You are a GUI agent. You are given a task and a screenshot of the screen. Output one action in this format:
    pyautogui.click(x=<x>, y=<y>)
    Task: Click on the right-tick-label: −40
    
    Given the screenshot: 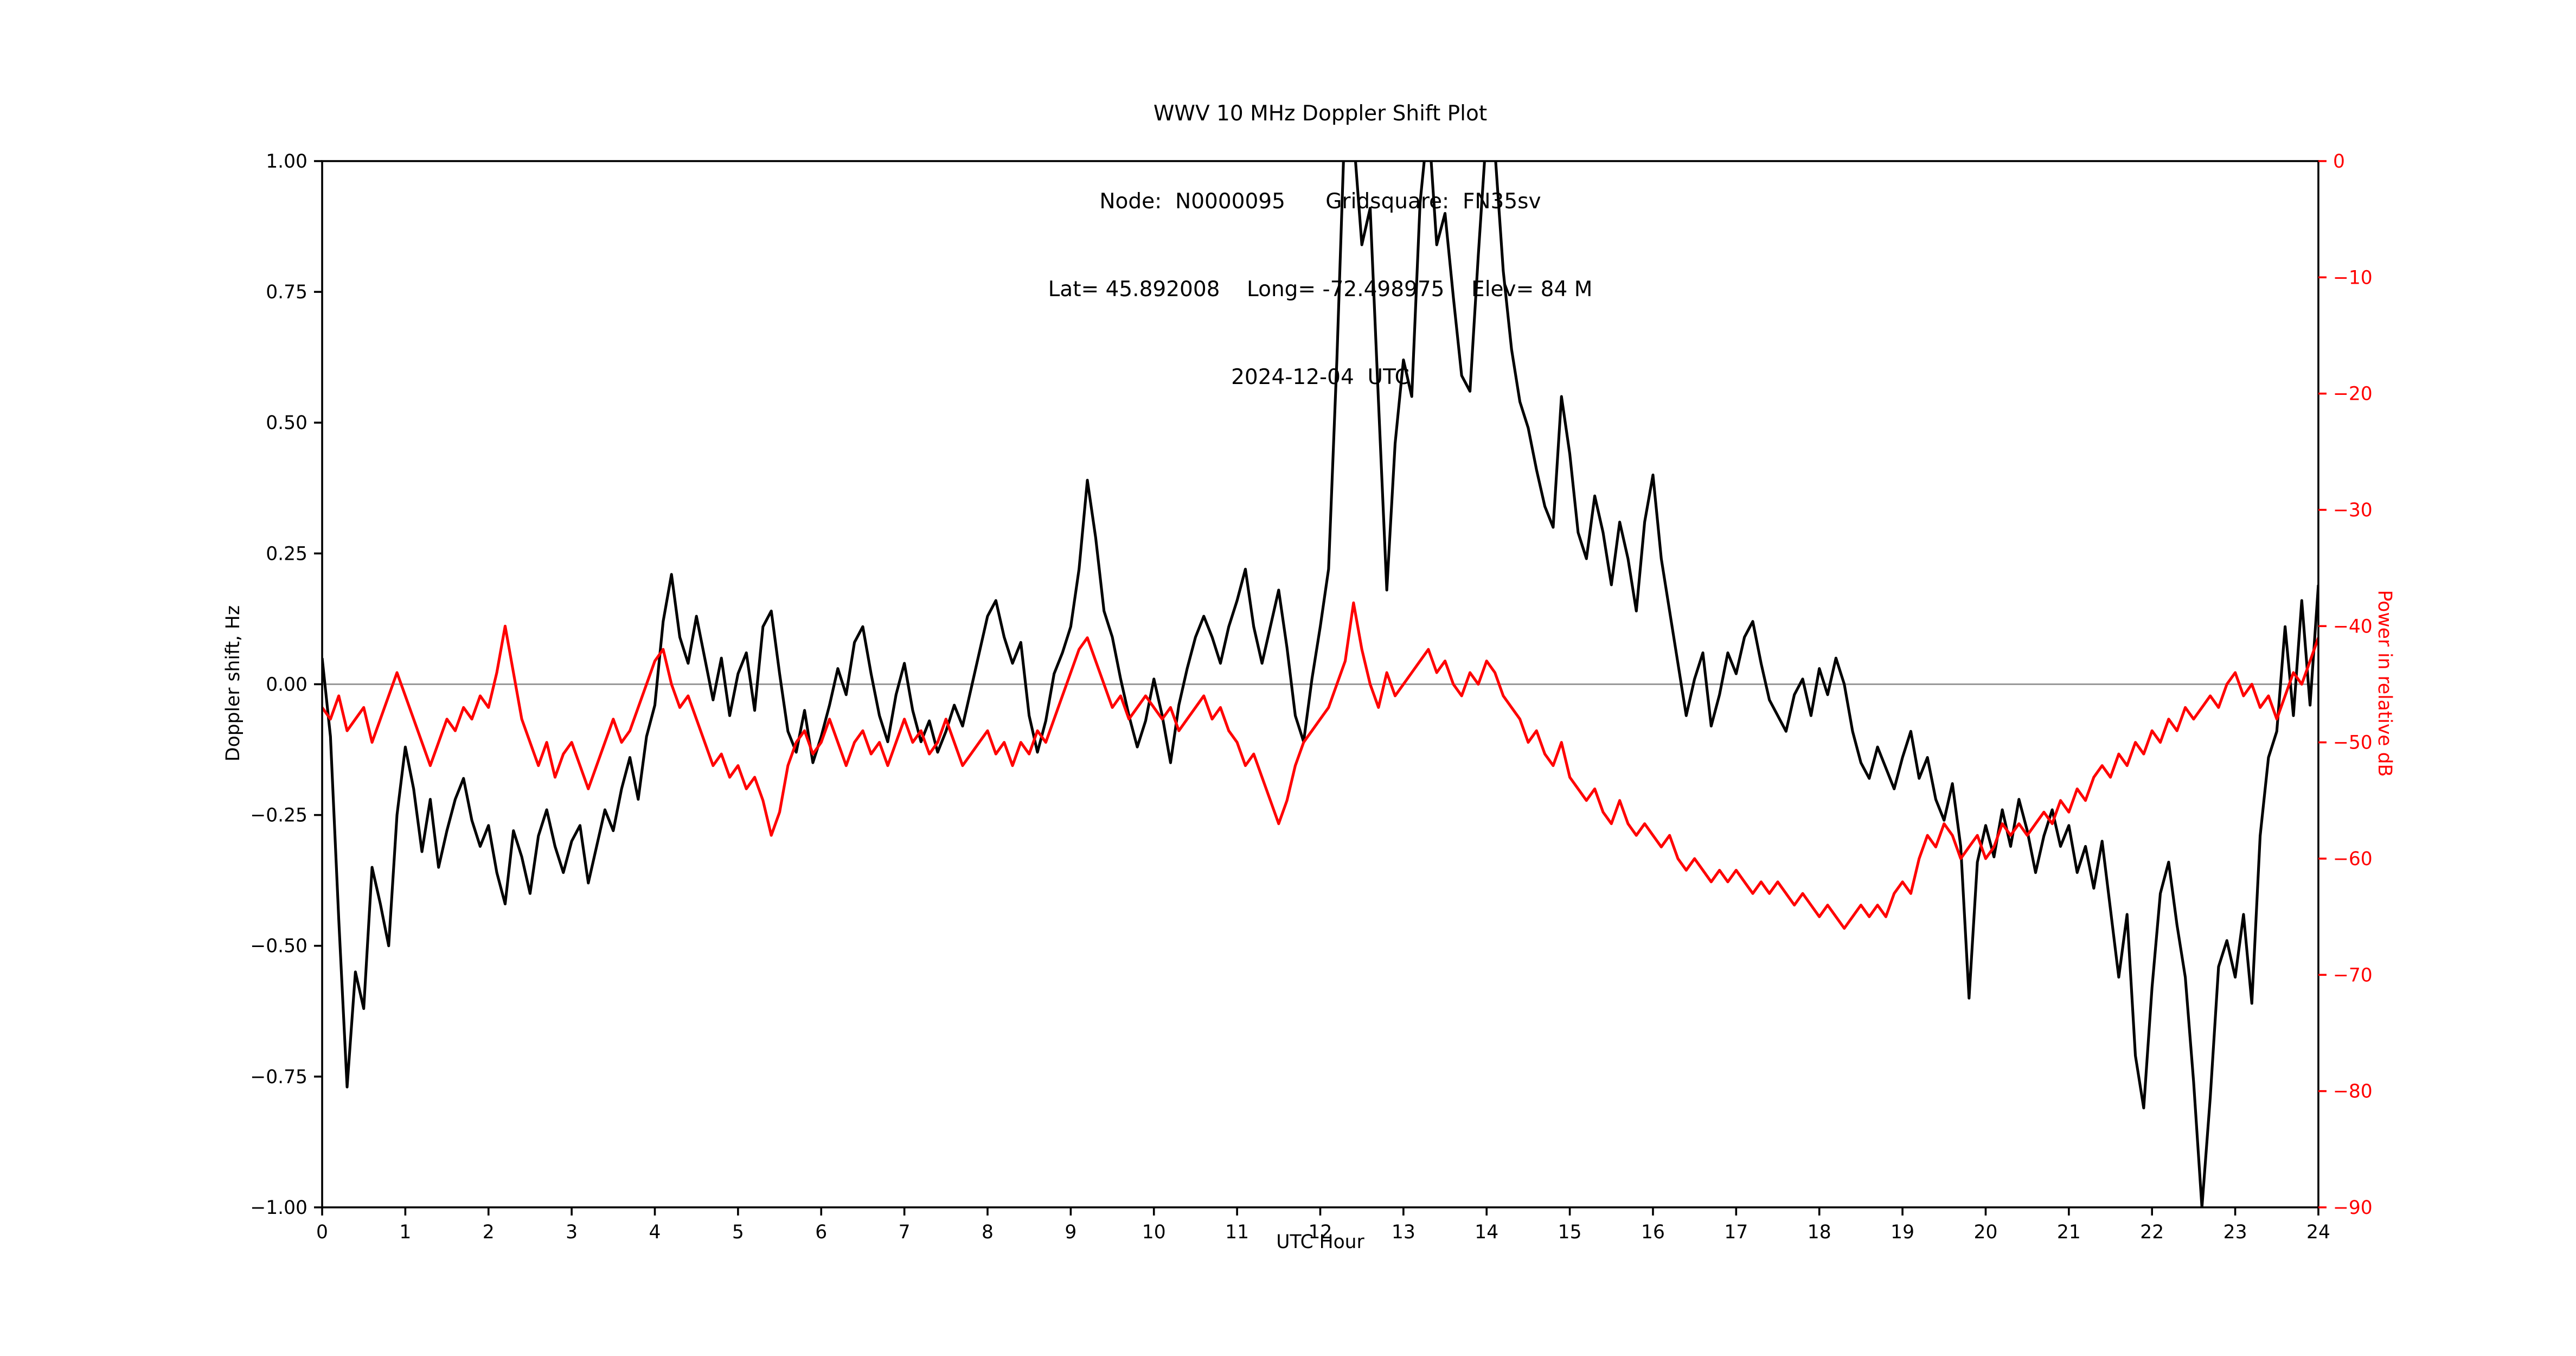 What is the action you would take?
    pyautogui.click(x=2353, y=626)
    